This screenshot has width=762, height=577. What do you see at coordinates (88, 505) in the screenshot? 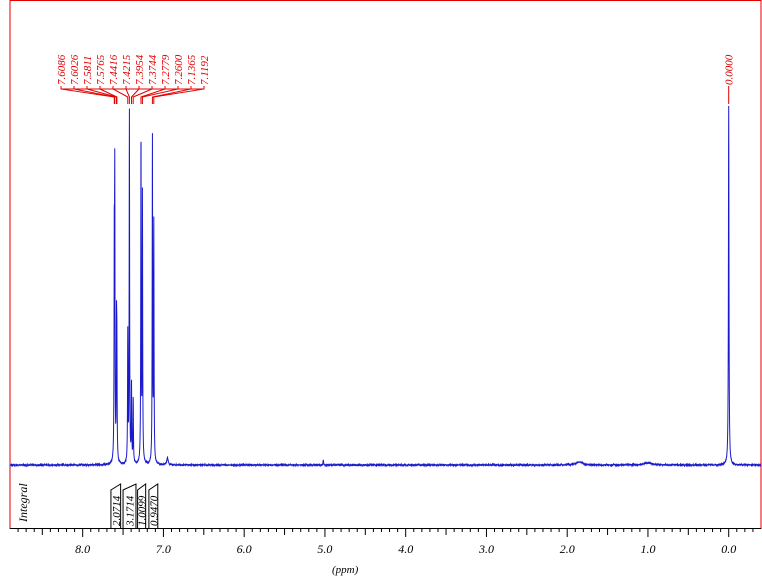
I see `integral-layer: Integral 2.0714 3.1714 1.0099 0.9470` at bounding box center [88, 505].